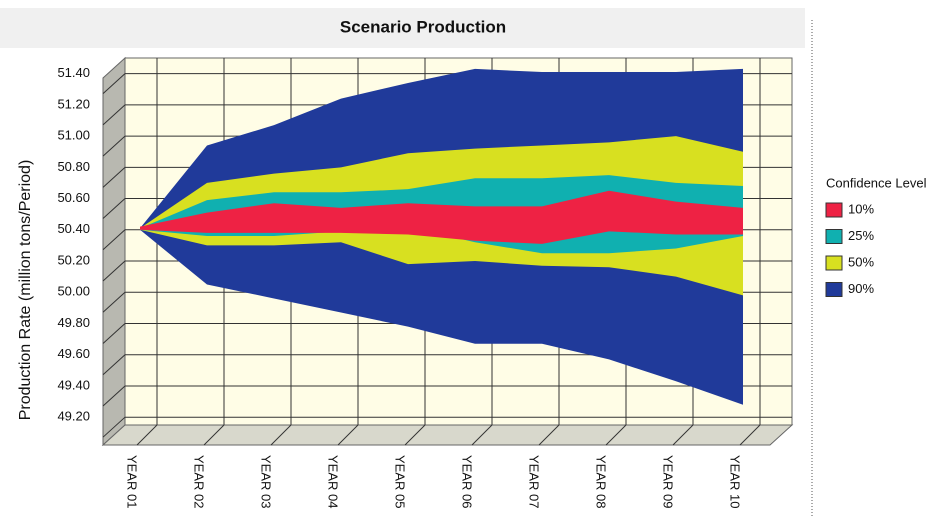  What do you see at coordinates (73, 416) in the screenshot?
I see `y-tick-label: 49.20` at bounding box center [73, 416].